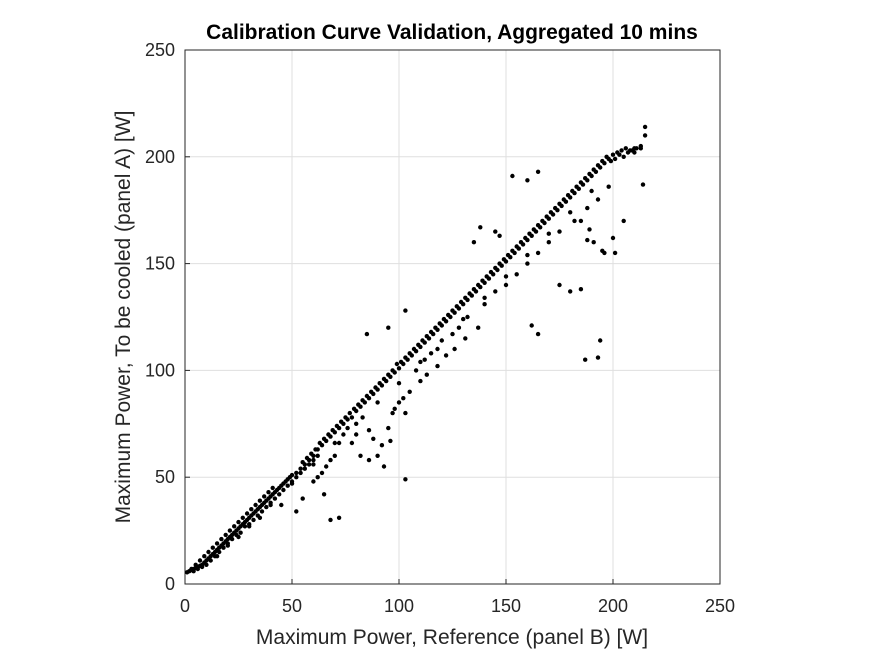 This screenshot has height=661, width=875. What do you see at coordinates (160, 264) in the screenshot?
I see `y-tick-label: 150` at bounding box center [160, 264].